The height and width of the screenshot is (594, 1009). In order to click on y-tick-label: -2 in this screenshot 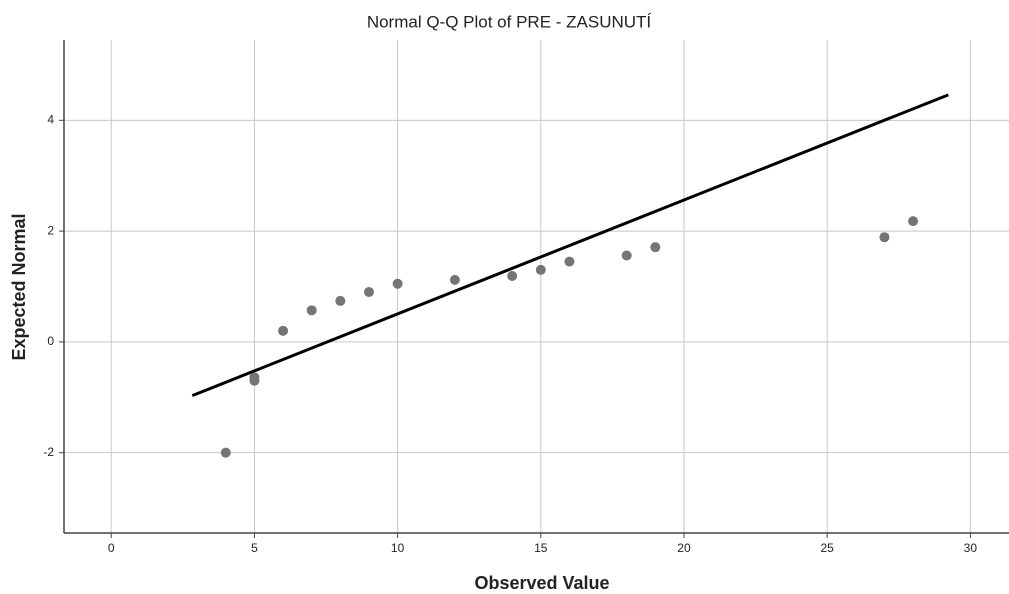, I will do `click(48, 452)`.